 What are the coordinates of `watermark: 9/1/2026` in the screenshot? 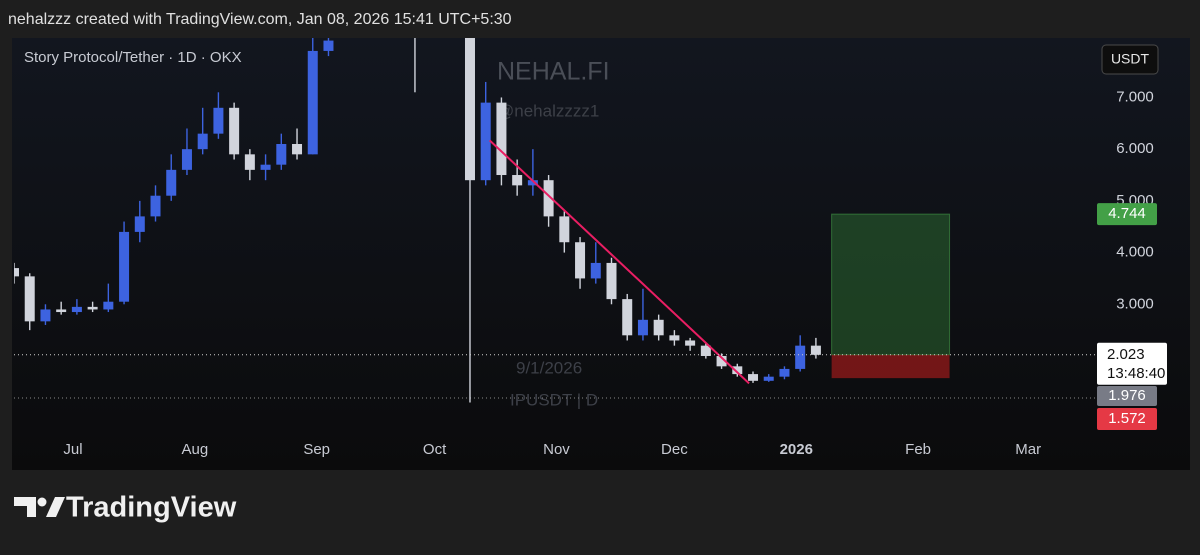 It's located at (549, 367).